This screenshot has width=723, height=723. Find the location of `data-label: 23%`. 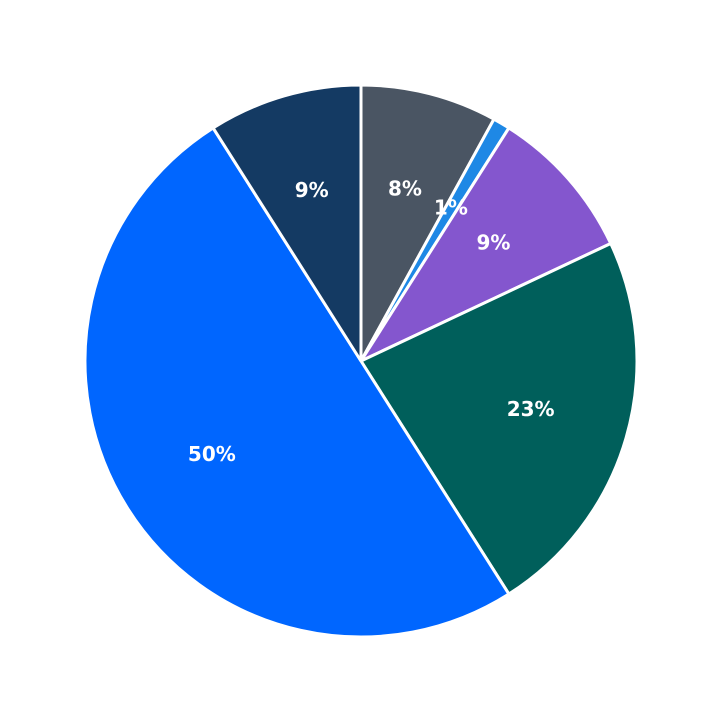

data-label: 23% is located at coordinates (531, 409).